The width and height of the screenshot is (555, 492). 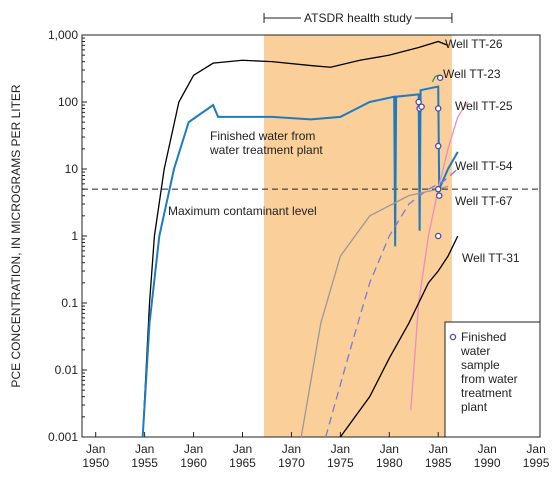 I want to click on series-label: Well TT-54, so click(x=484, y=166).